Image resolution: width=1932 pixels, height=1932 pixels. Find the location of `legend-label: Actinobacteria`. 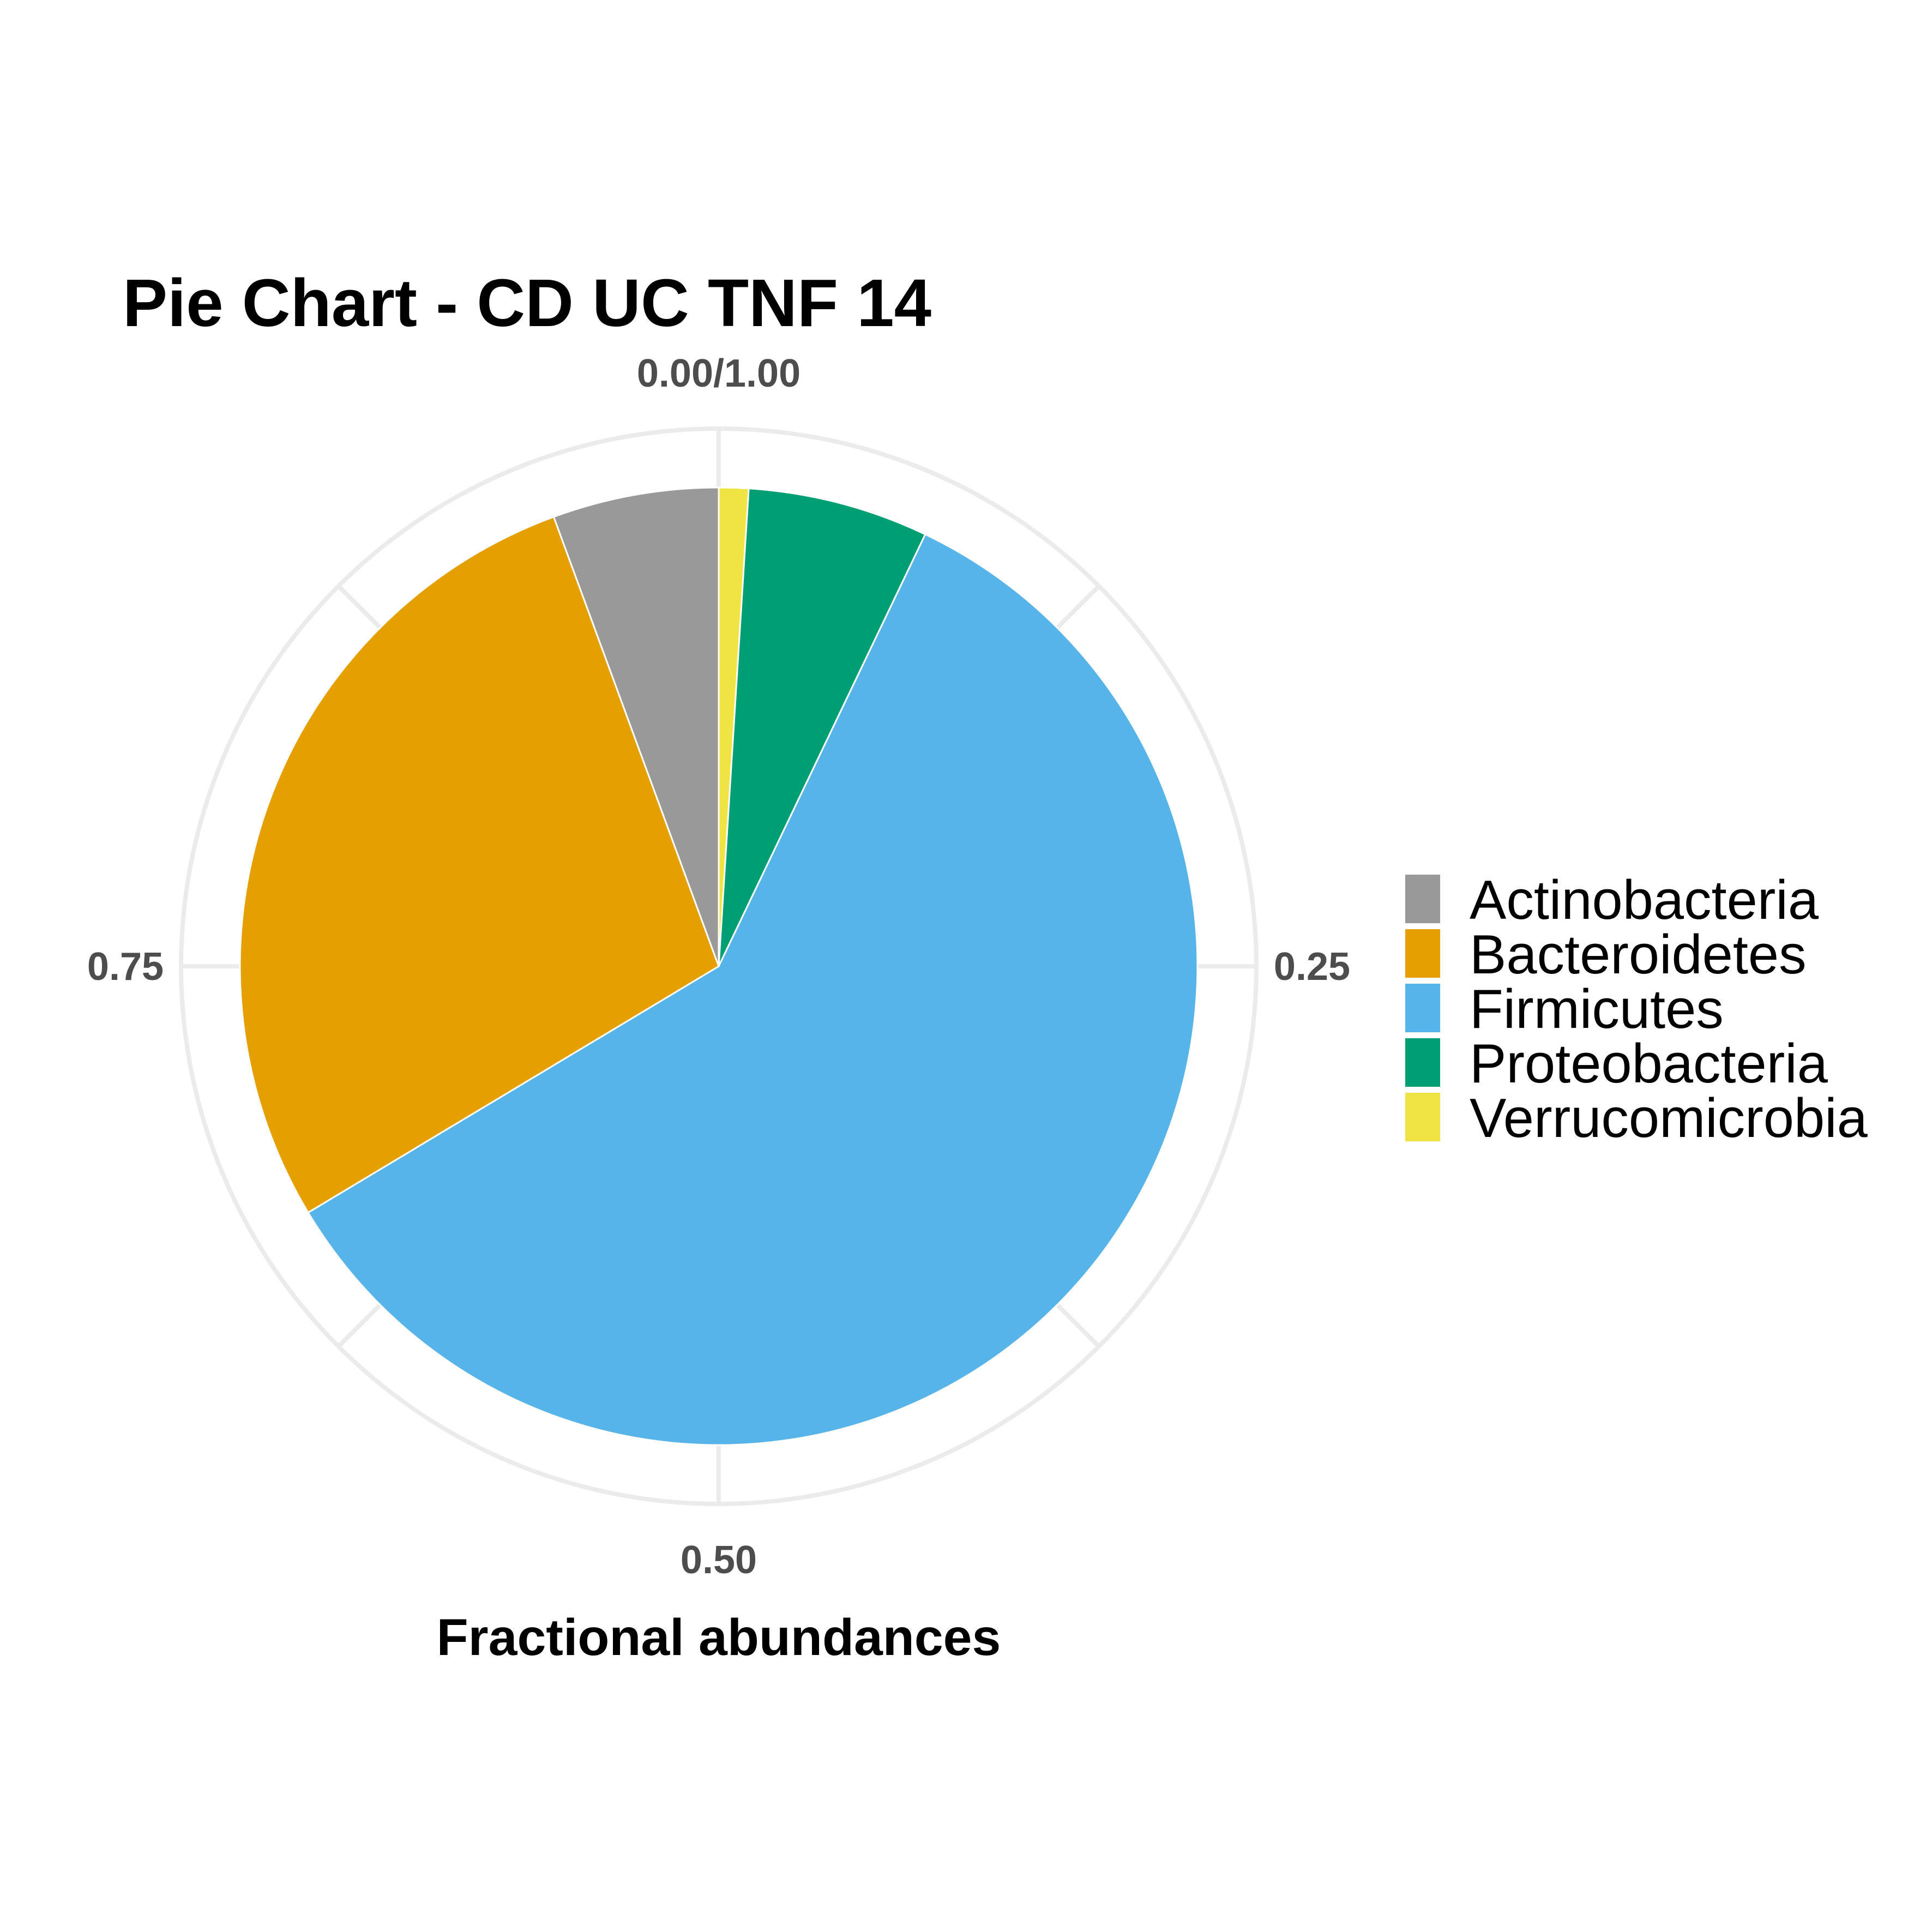

legend-label: Actinobacteria is located at coordinates (1644, 900).